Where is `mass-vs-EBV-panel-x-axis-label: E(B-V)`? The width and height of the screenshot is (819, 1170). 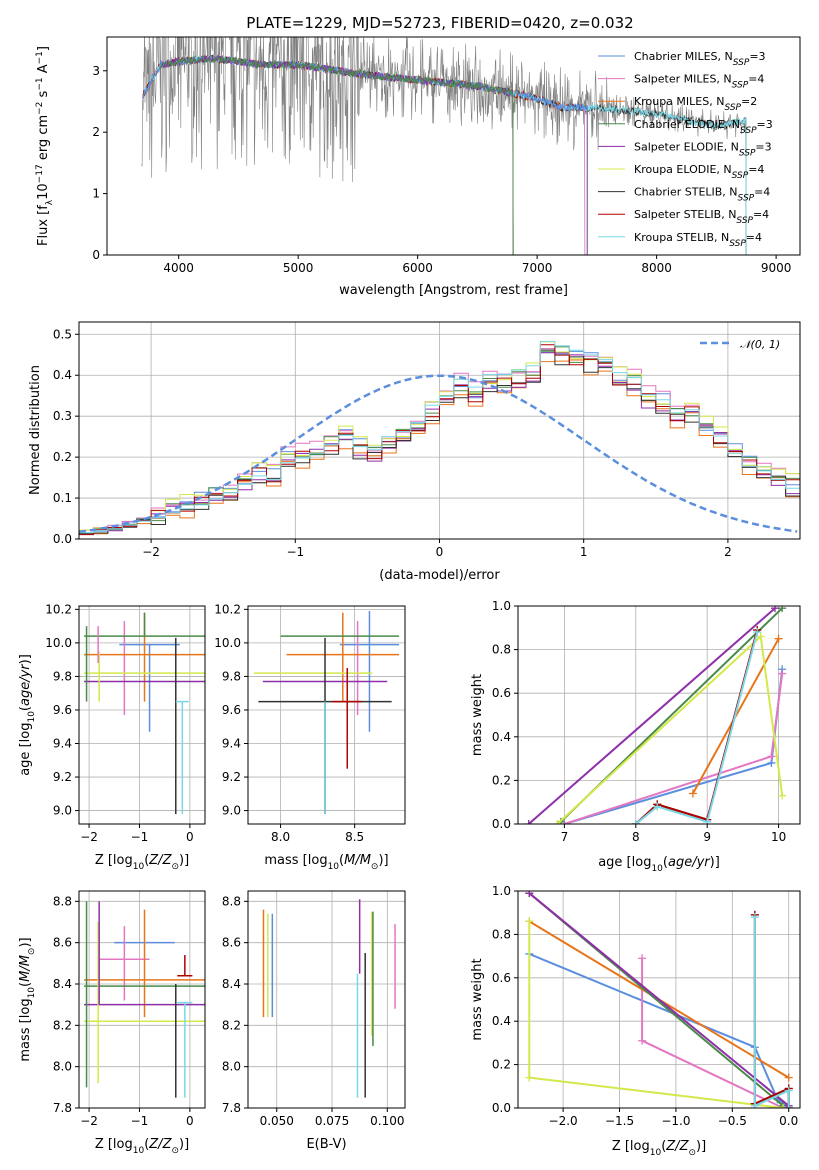 mass-vs-EBV-panel-x-axis-label: E(B-V) is located at coordinates (326, 1144).